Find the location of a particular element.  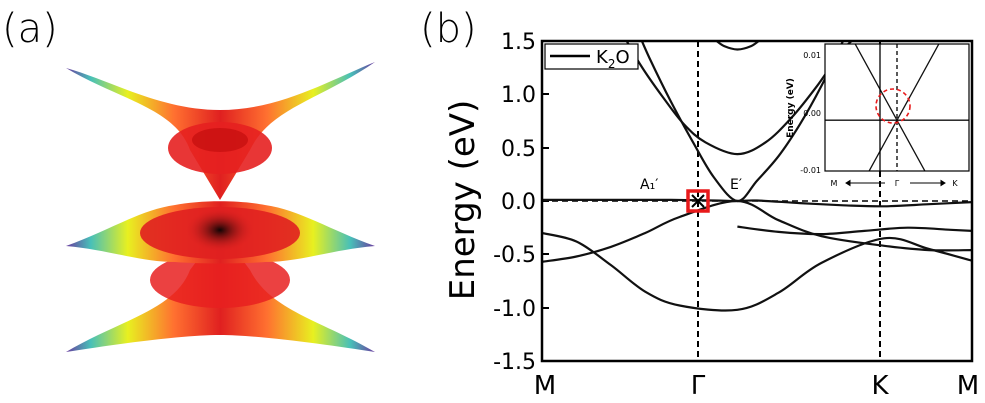

y-tick-label: -1.5 is located at coordinates (514, 362).